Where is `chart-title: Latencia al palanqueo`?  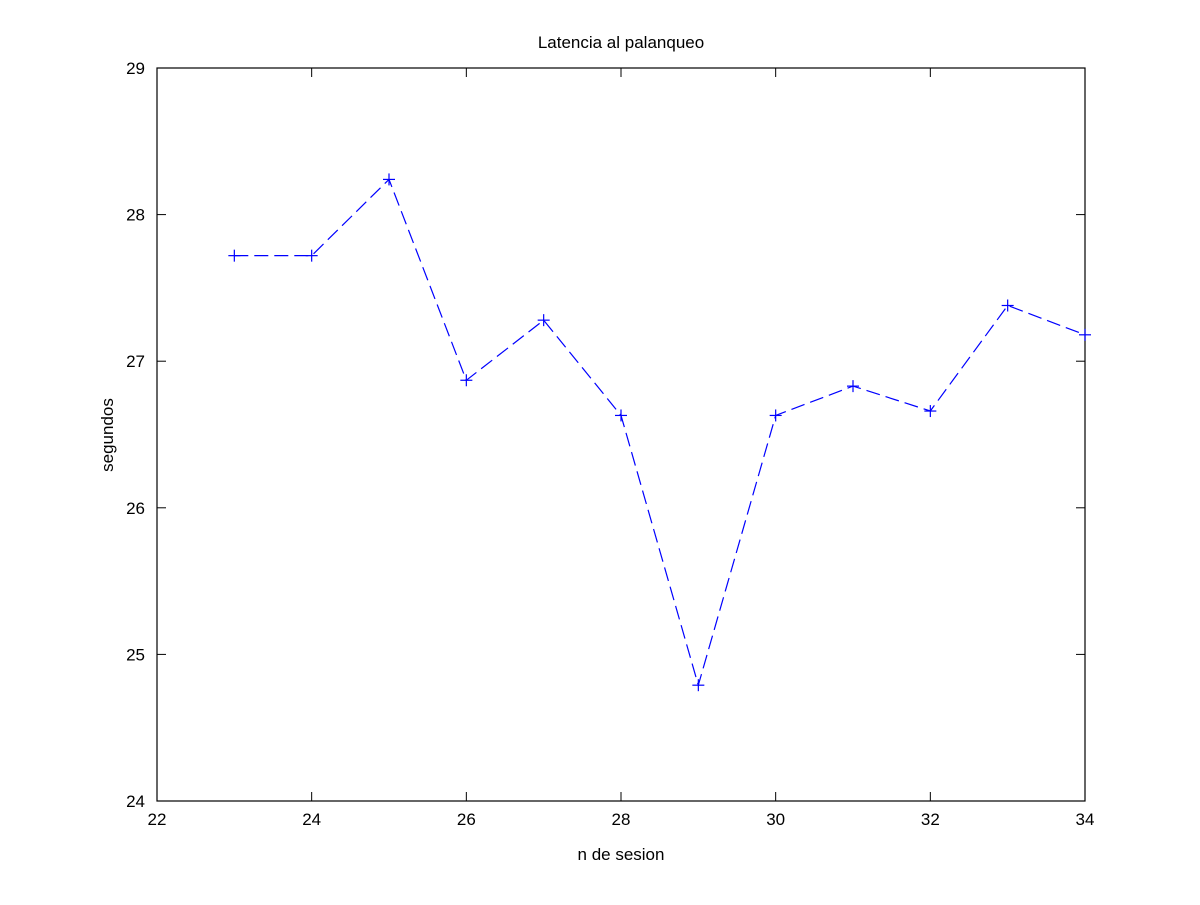
chart-title: Latencia al palanqueo is located at coordinates (621, 42).